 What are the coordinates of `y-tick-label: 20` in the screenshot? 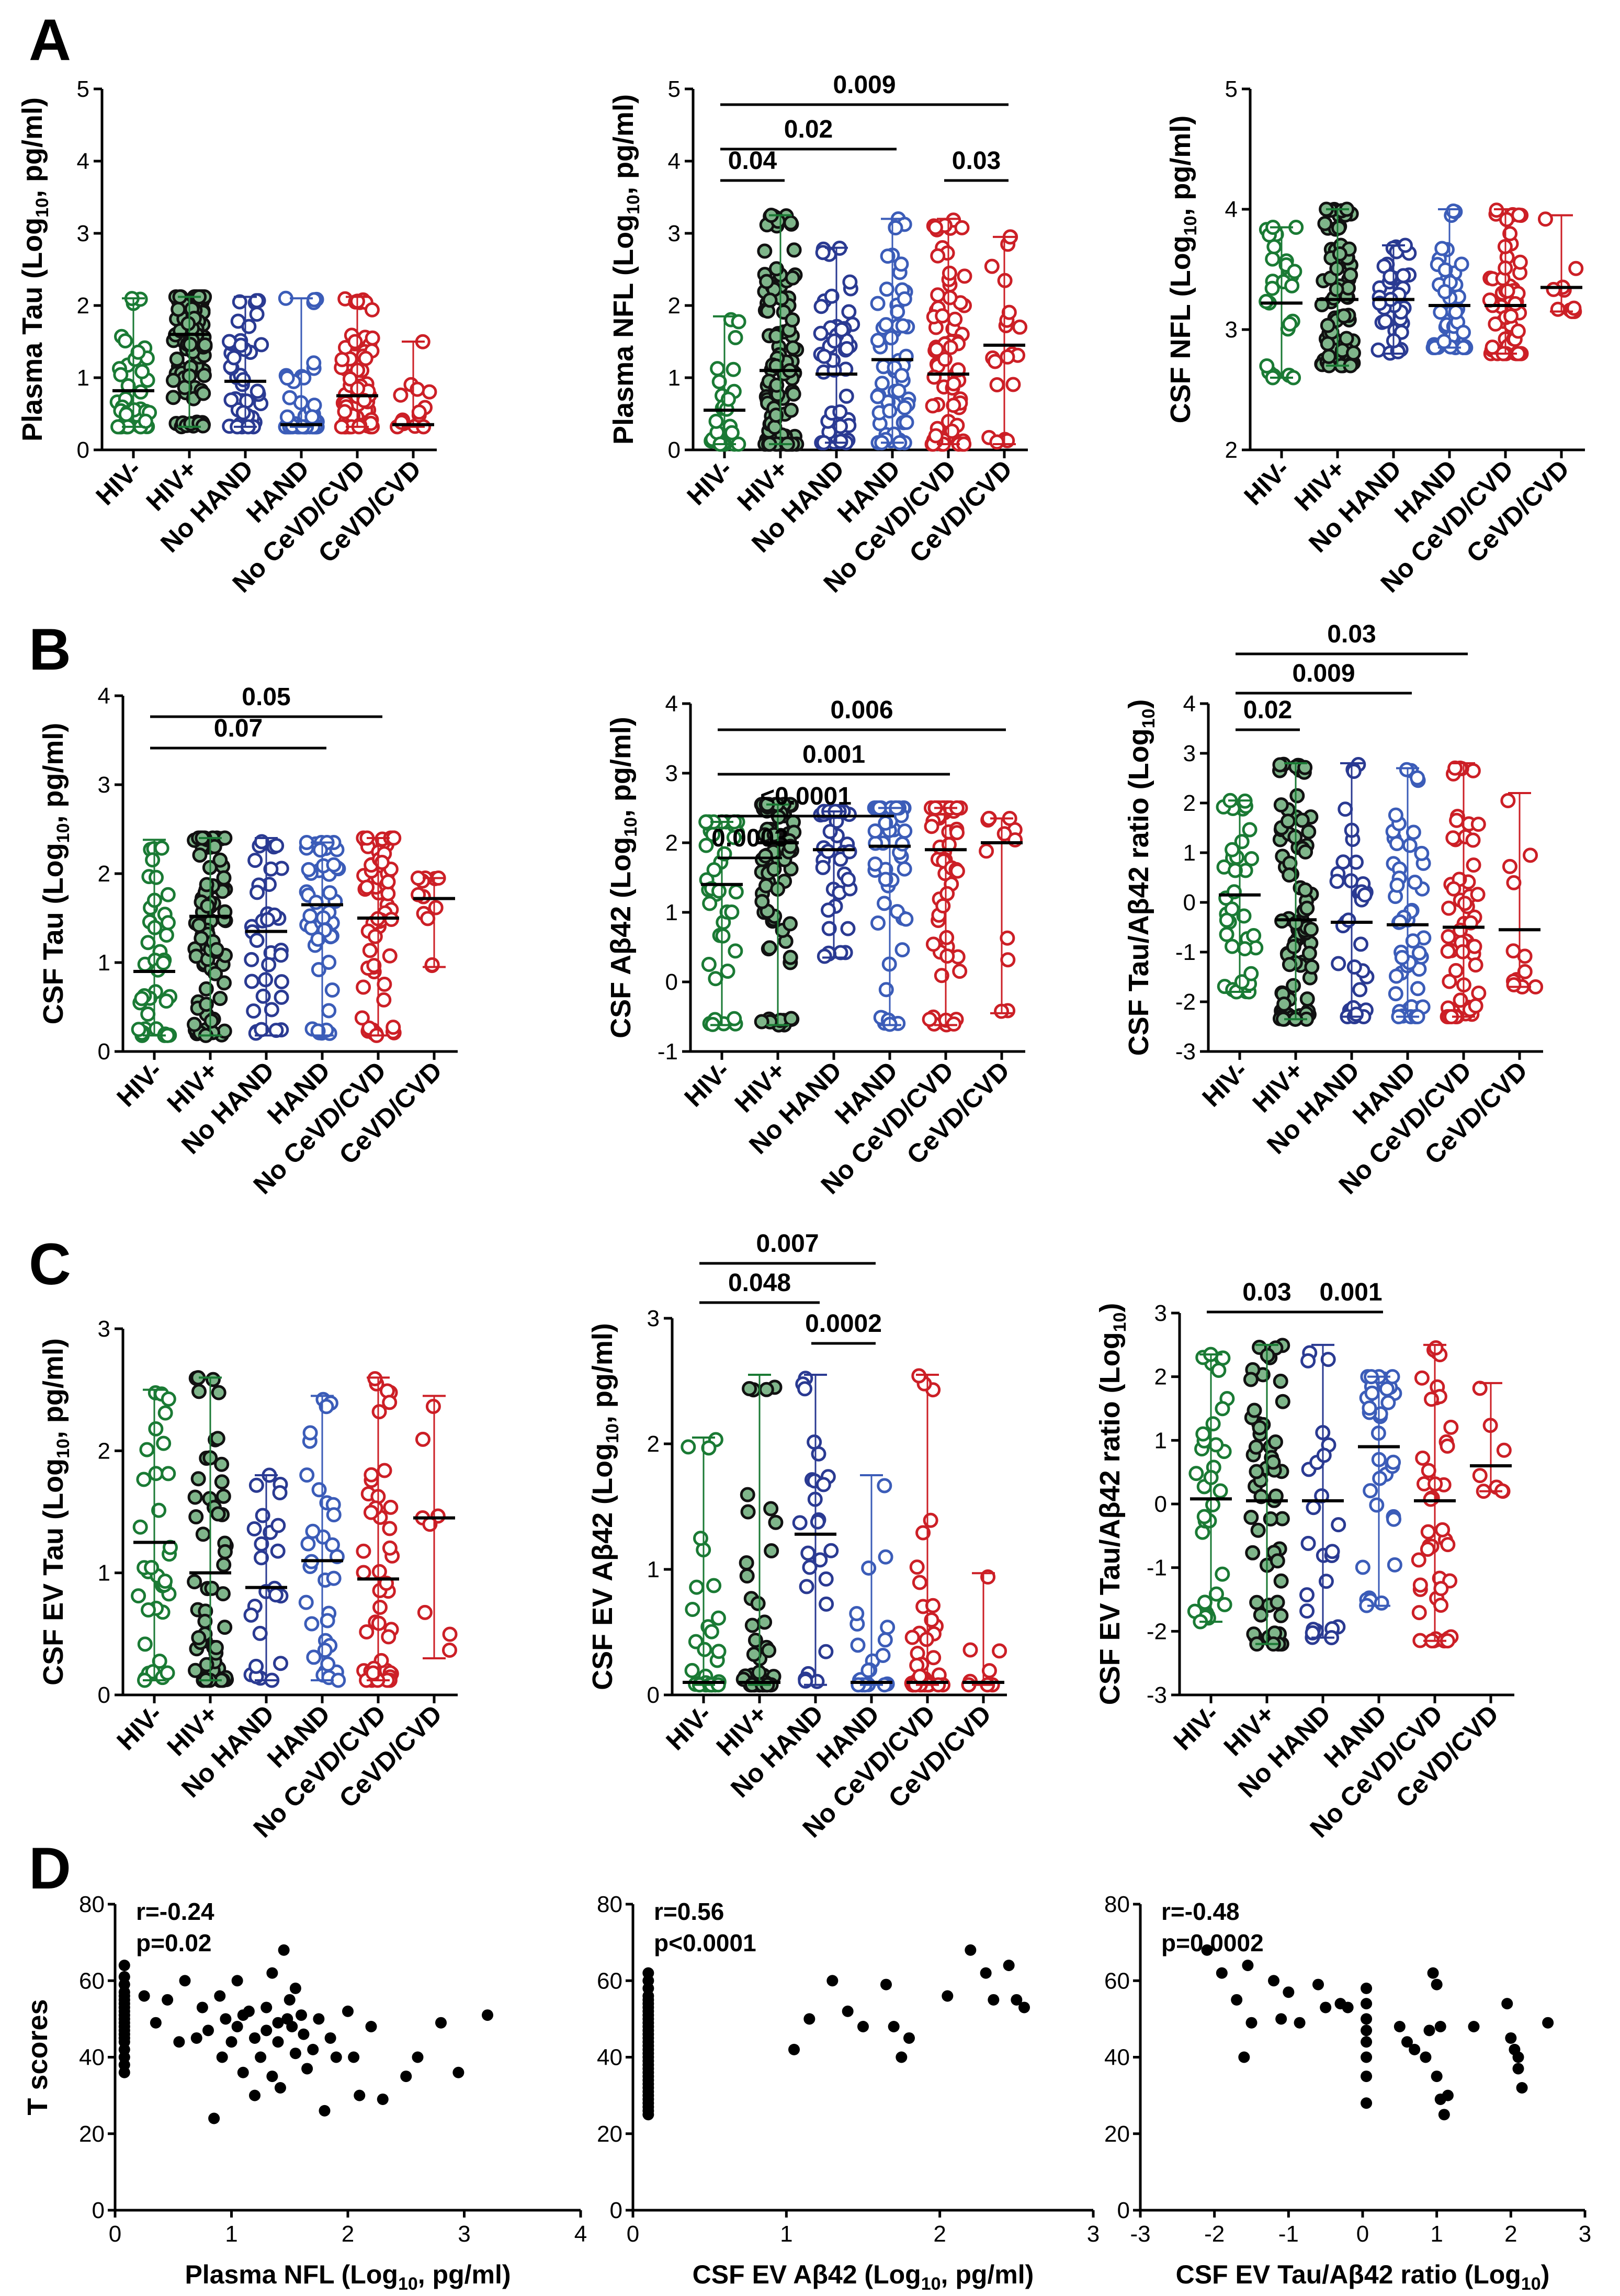 It's located at (609, 2134).